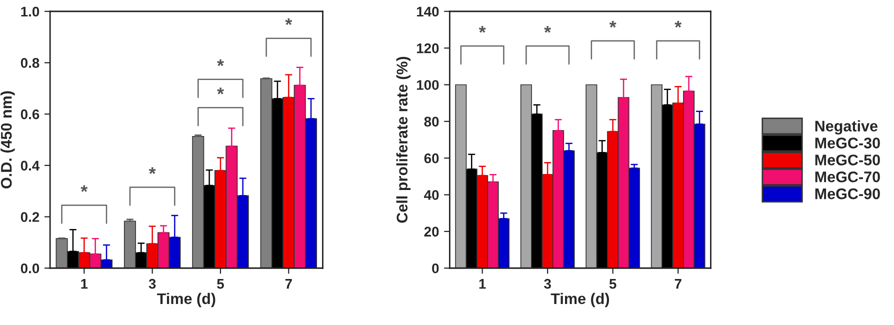 The image size is (894, 325). What do you see at coordinates (847, 143) in the screenshot?
I see `legend-label: MeGC-30` at bounding box center [847, 143].